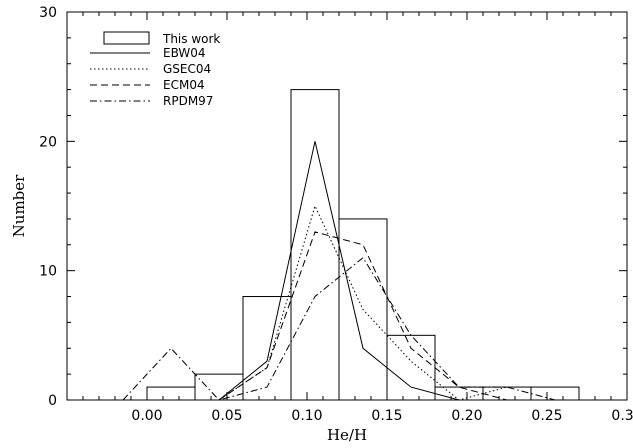 The image size is (633, 448). I want to click on x-tick-label: 0.15, so click(386, 416).